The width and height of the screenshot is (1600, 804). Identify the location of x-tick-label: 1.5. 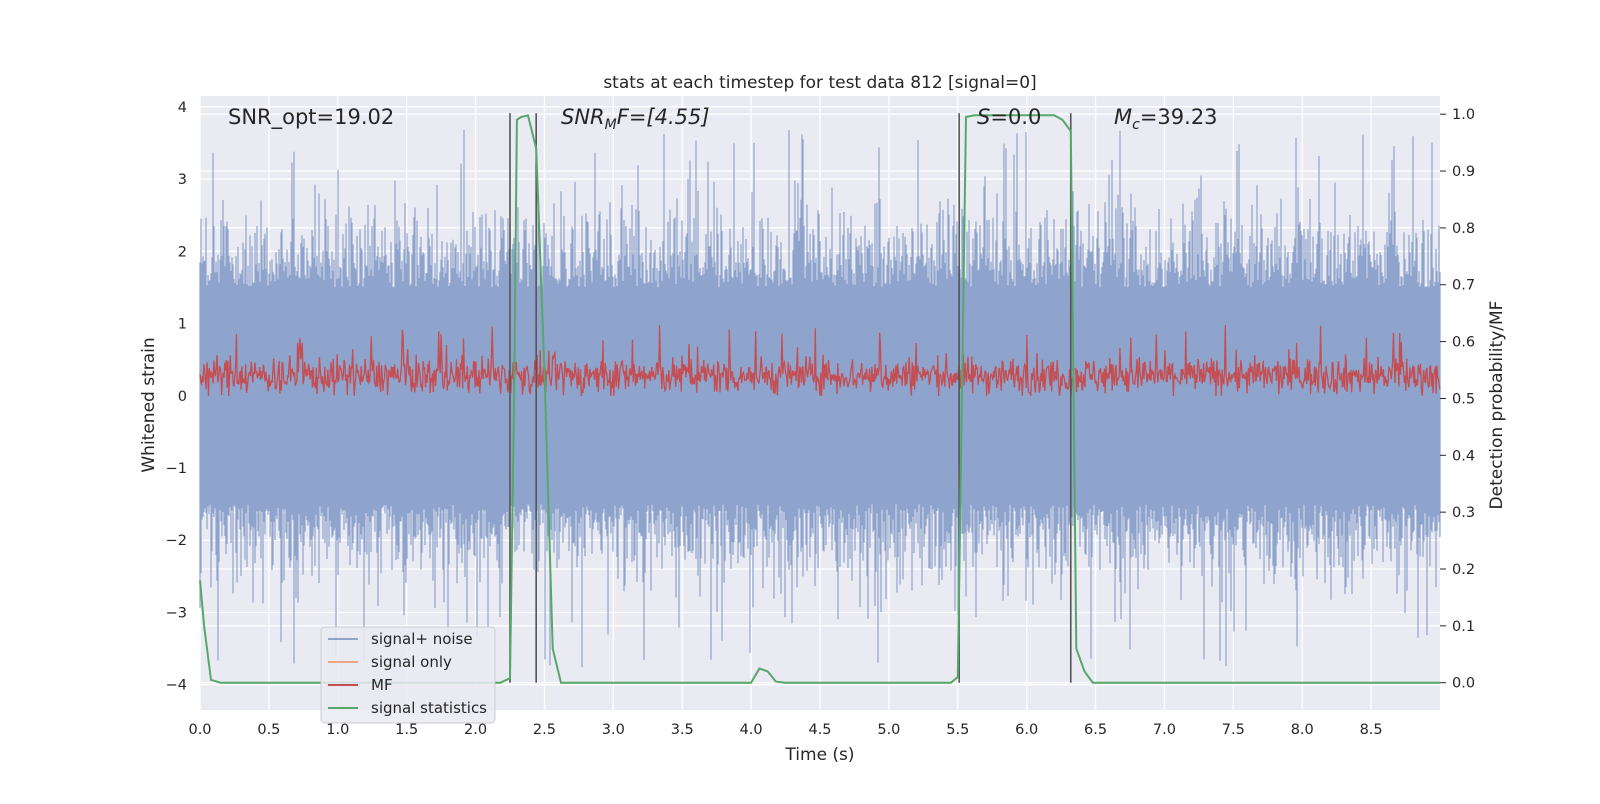
(406, 730).